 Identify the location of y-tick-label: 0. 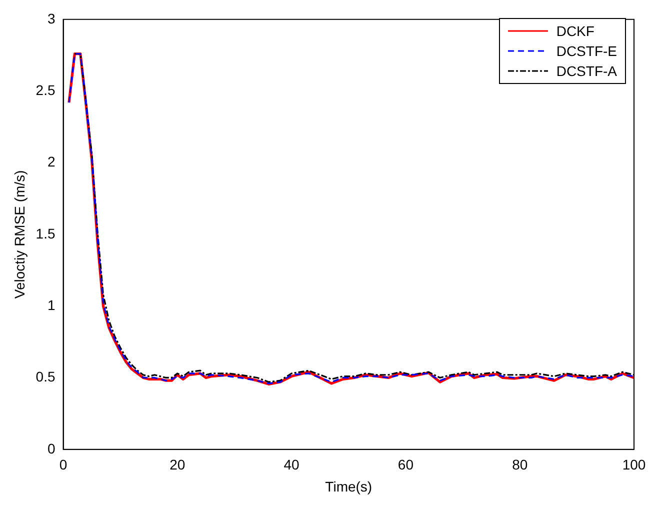
(51, 448).